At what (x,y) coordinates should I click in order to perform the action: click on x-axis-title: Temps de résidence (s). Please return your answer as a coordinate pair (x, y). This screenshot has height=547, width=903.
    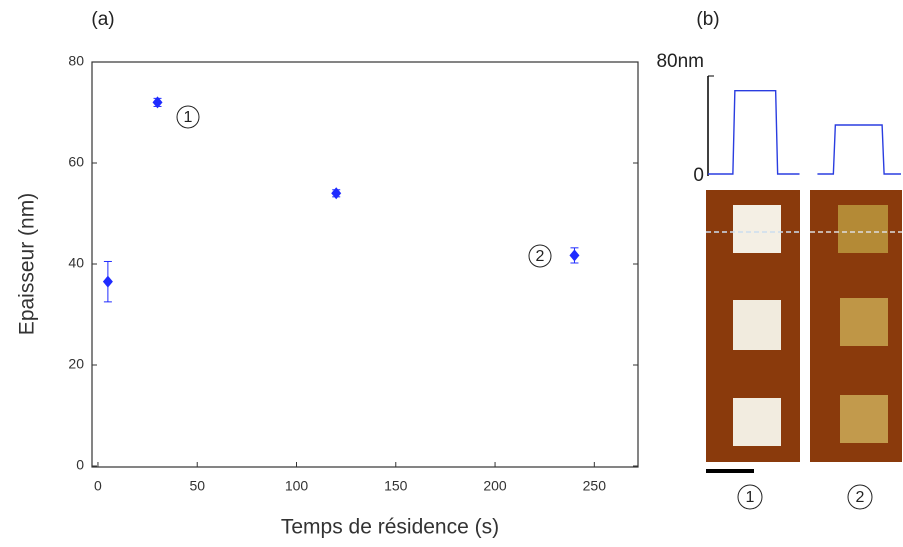
    Looking at the image, I should click on (390, 527).